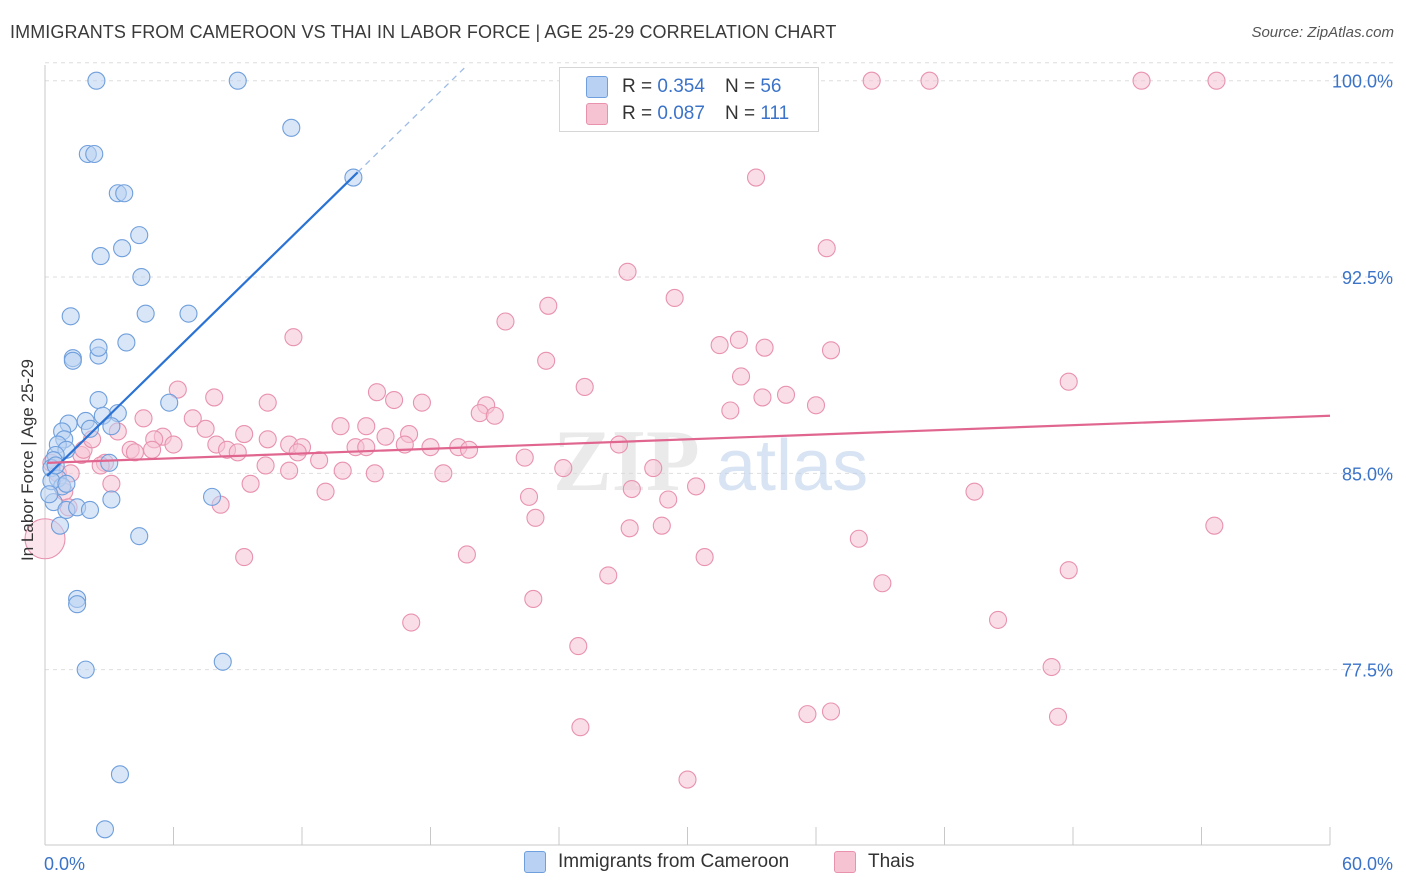  Describe the element at coordinates (27, 460) in the screenshot. I see `y-axis-label: In Labor Force | Age 25-29` at that location.